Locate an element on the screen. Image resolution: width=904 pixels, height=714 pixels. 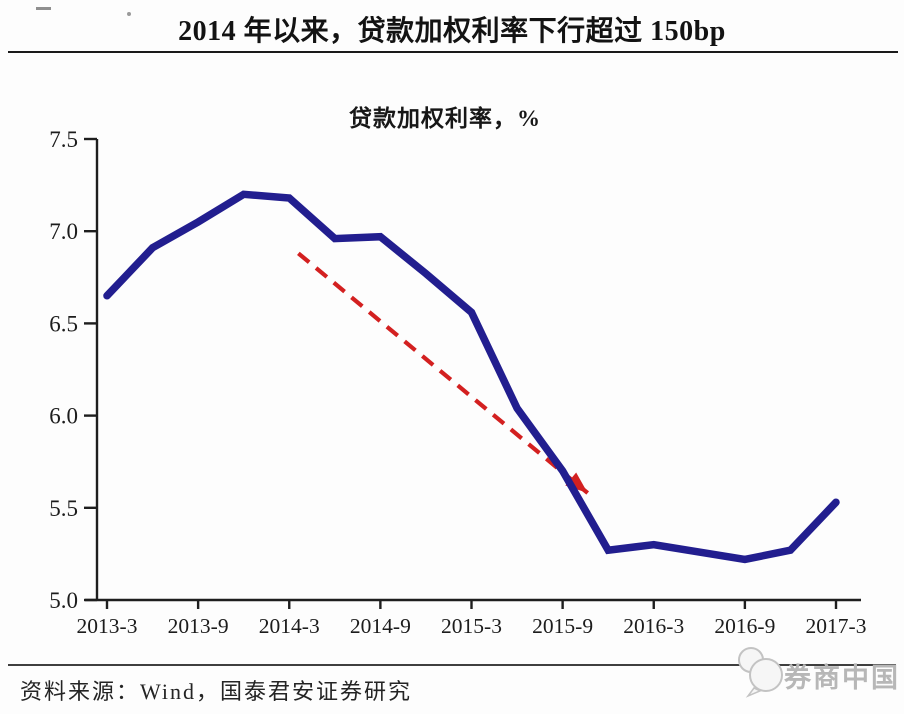
x-tick-label: 2015-9 is located at coordinates (562, 626).